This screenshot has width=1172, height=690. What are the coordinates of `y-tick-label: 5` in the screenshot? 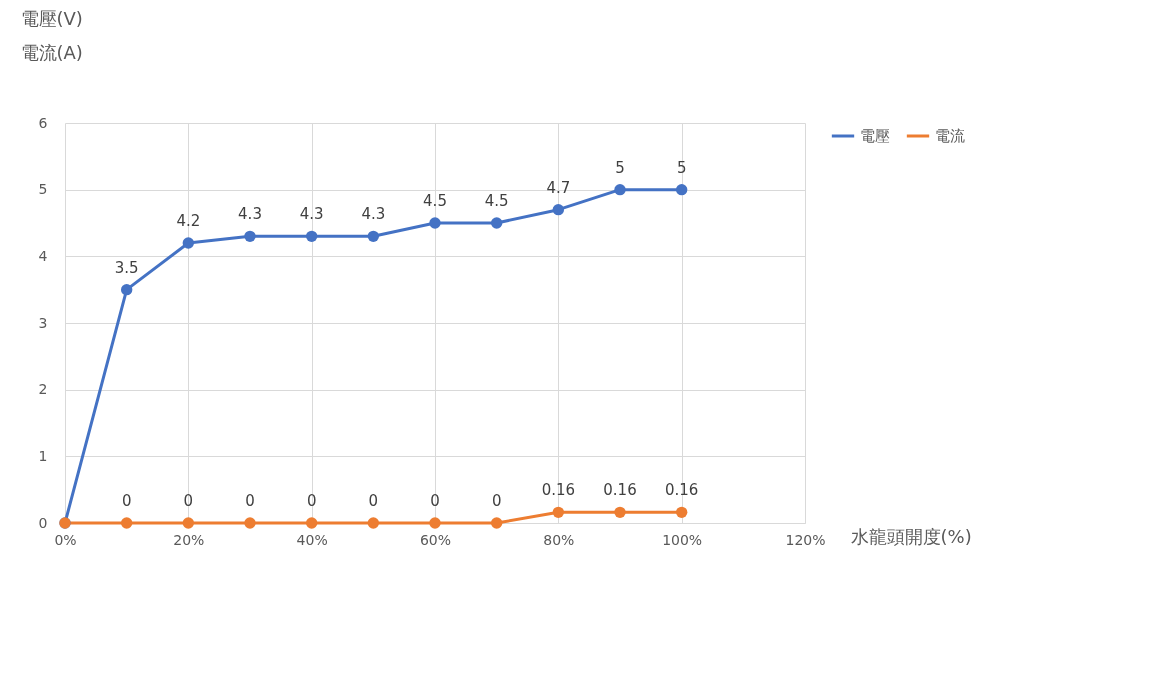 It's located at (43, 189).